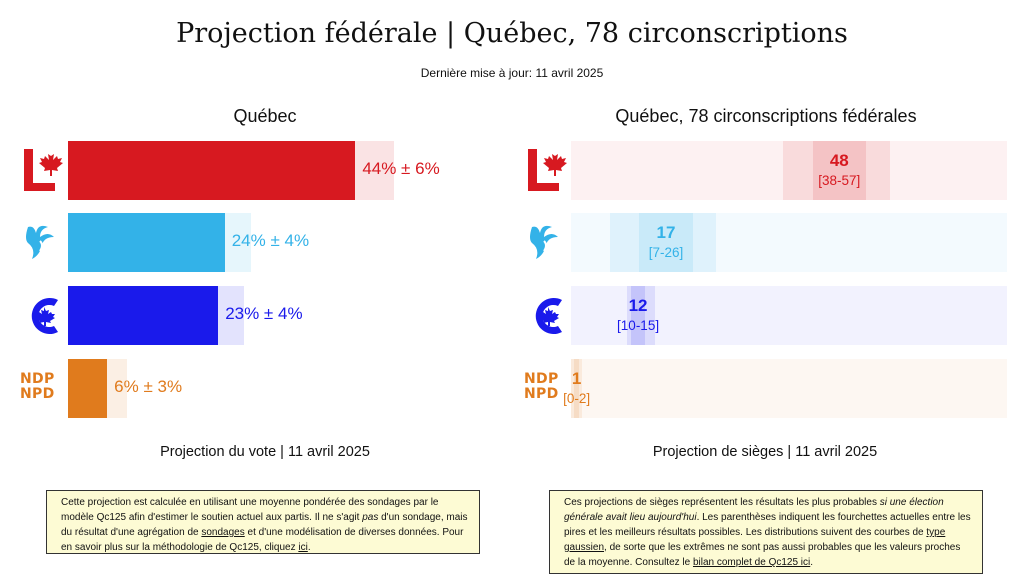 Image resolution: width=1024 pixels, height=587 pixels. Describe the element at coordinates (270, 240) in the screenshot. I see `vote-value-label: 24% ± 4%` at that location.